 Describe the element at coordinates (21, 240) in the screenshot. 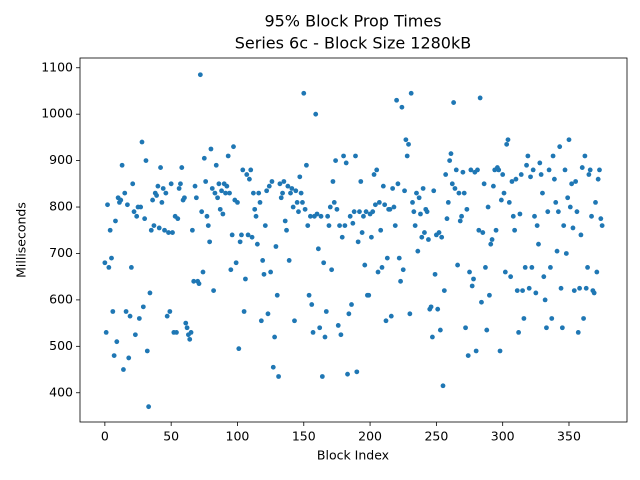

I see `y-axis-label: Milliseconds` at that location.